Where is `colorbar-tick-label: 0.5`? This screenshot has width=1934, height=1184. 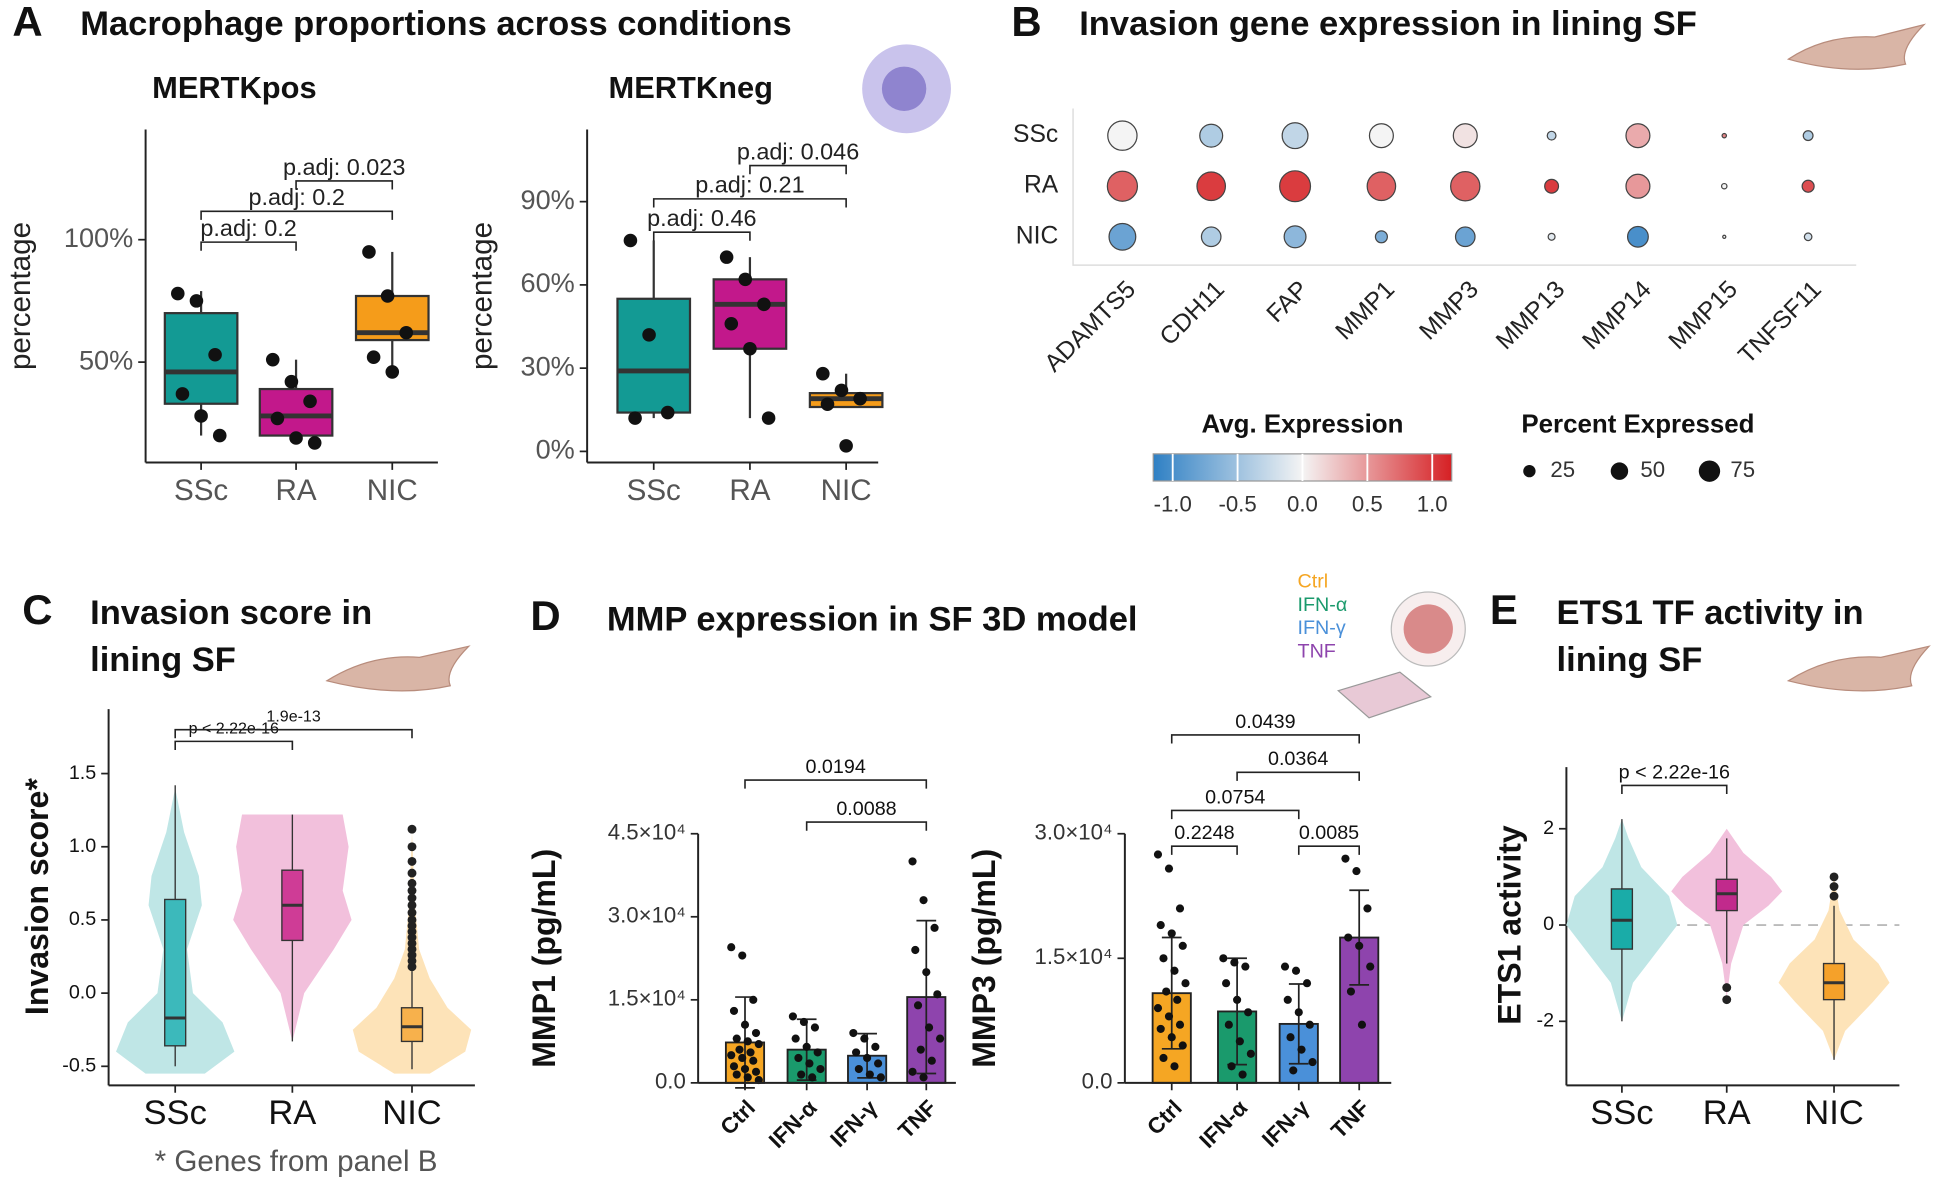 colorbar-tick-label: 0.5 is located at coordinates (1367, 504).